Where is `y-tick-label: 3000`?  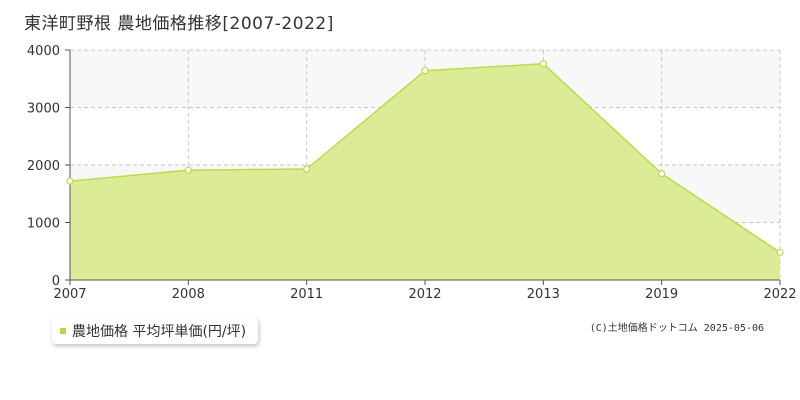
y-tick-label: 3000 is located at coordinates (43, 109).